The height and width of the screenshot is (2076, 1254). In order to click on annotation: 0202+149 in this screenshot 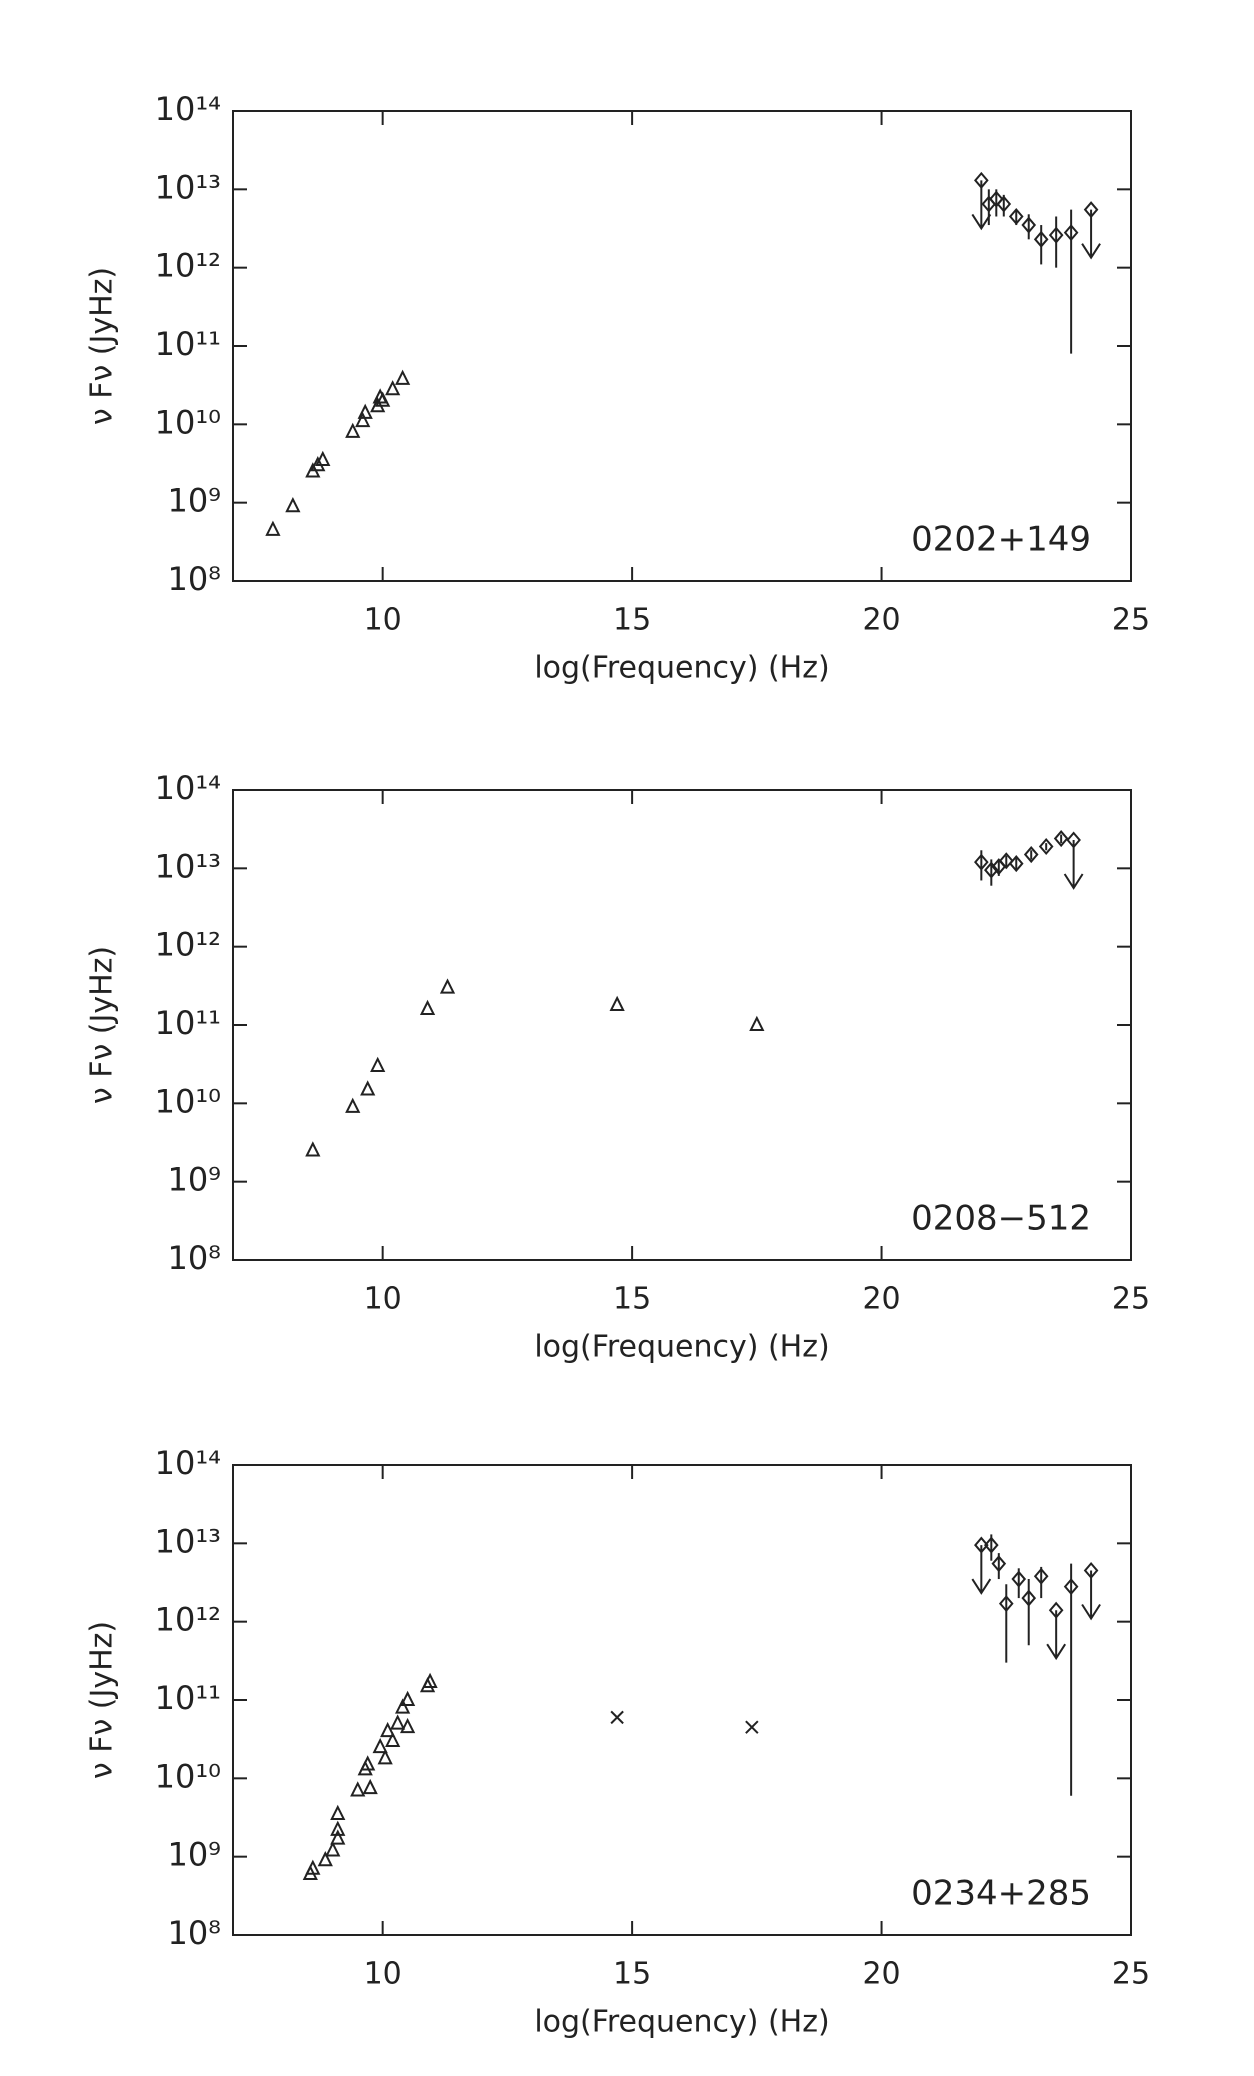, I will do `click(1001, 540)`.